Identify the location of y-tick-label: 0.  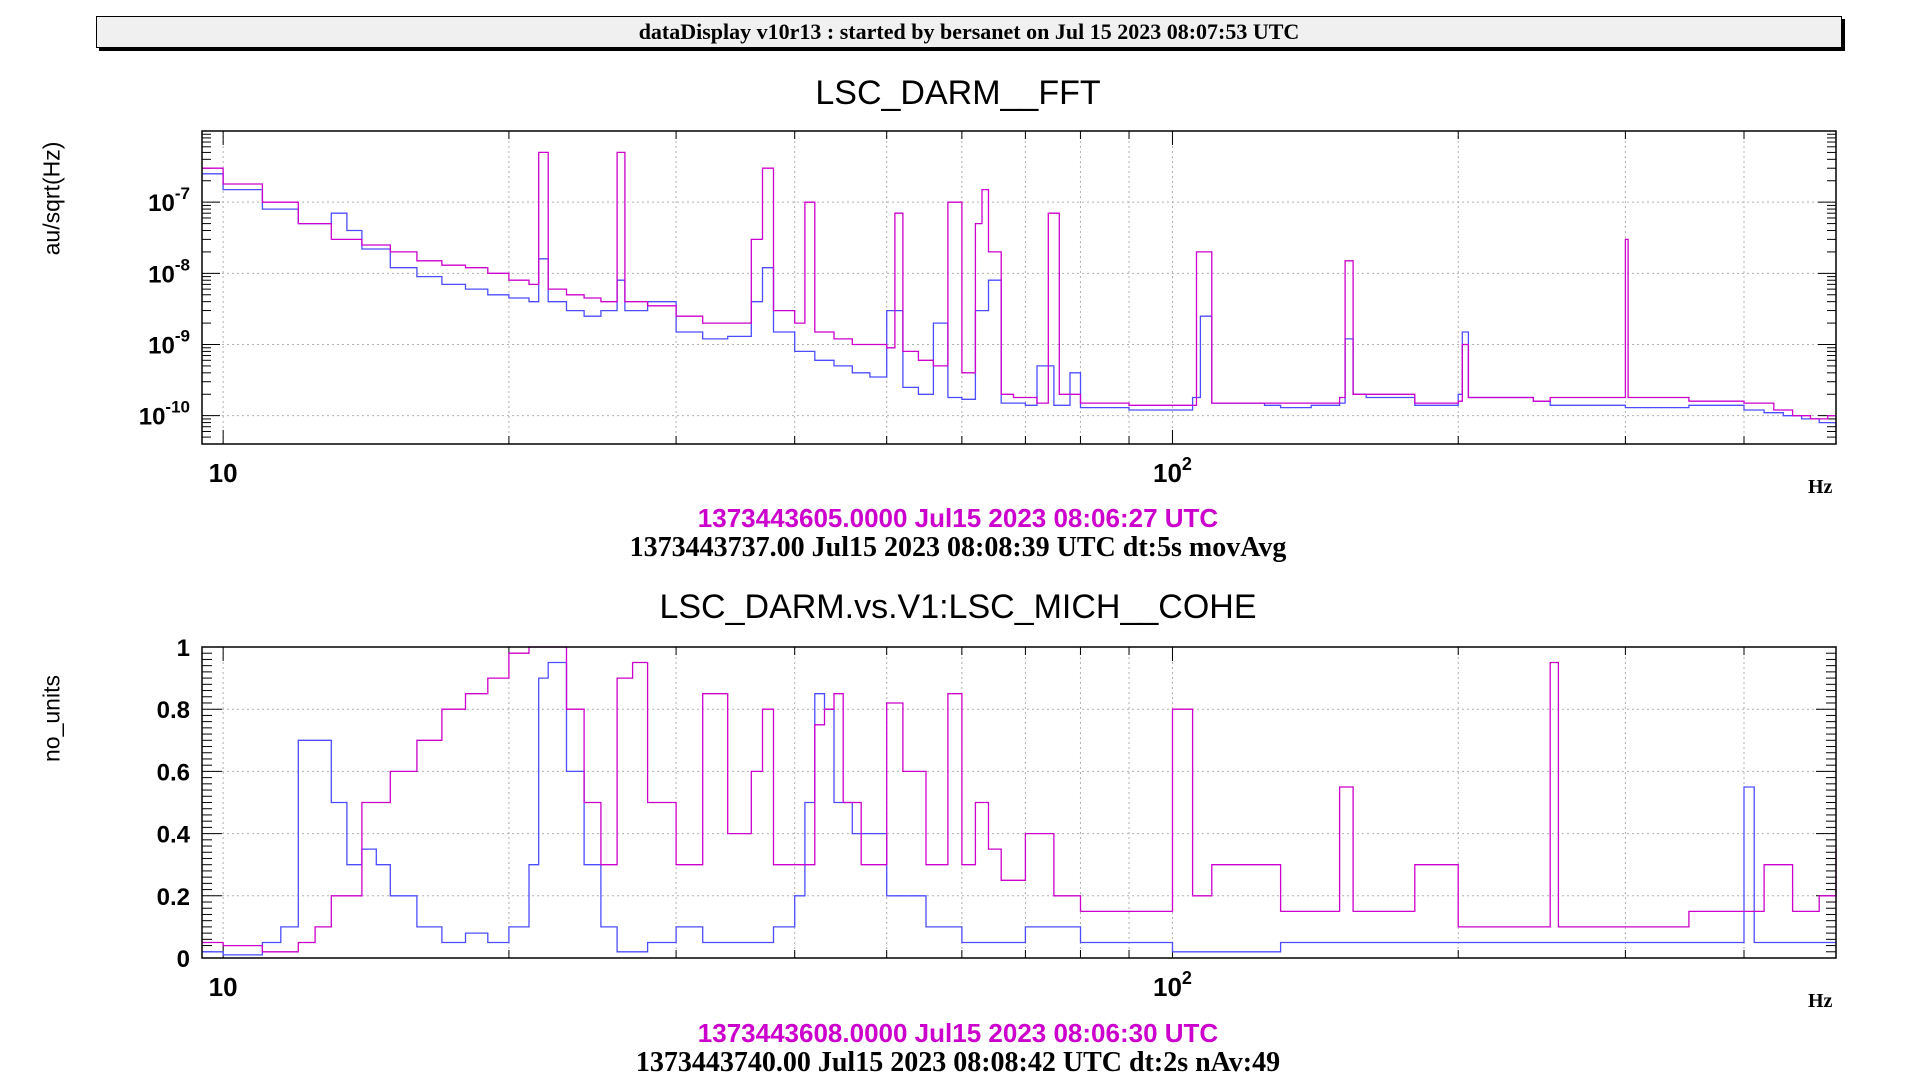
(183, 959).